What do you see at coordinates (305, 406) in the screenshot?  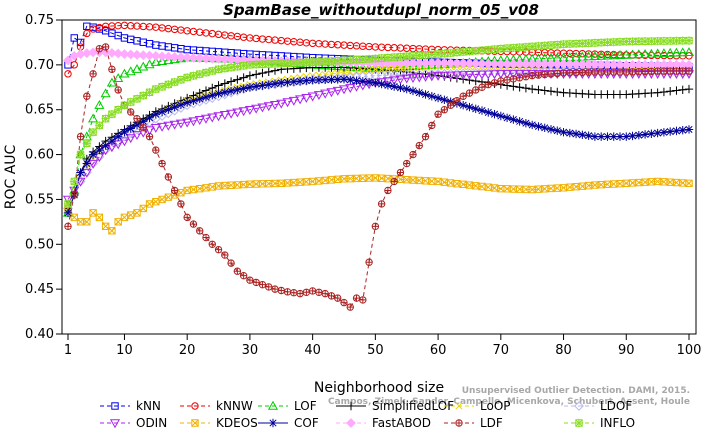 I see `legend-label: LOF` at bounding box center [305, 406].